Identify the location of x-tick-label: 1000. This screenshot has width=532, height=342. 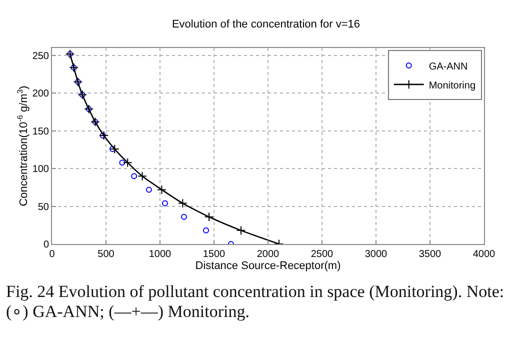
(160, 254).